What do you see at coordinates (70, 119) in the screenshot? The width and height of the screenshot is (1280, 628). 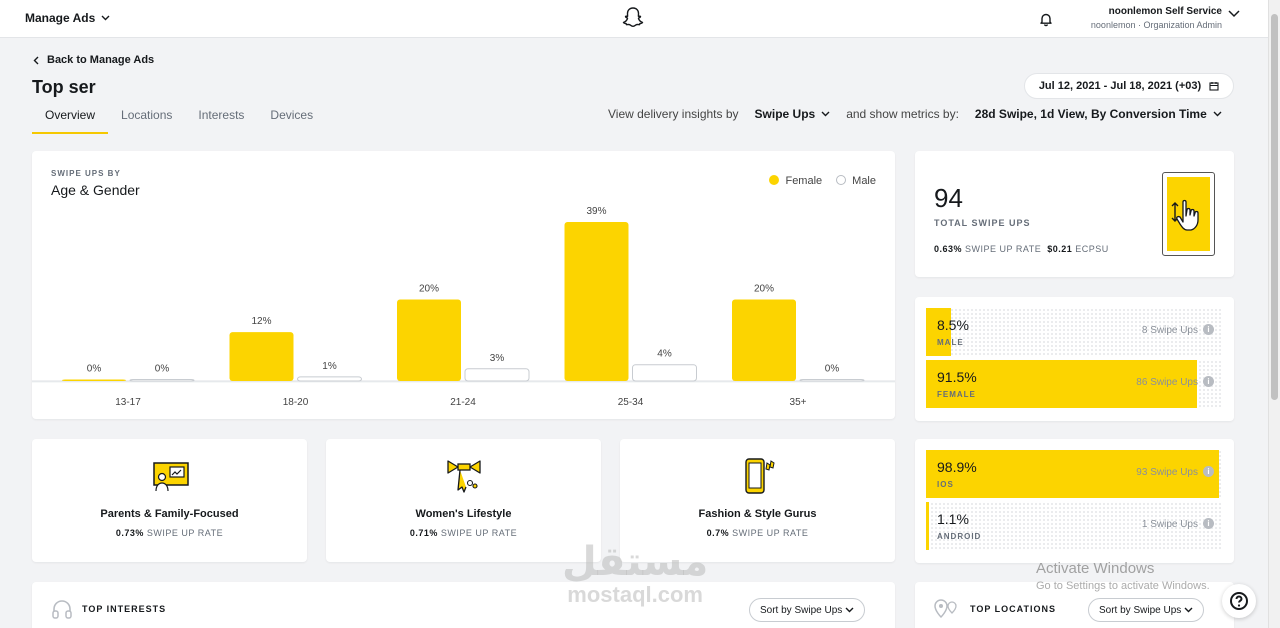 I see `tab-overview: Overview` at bounding box center [70, 119].